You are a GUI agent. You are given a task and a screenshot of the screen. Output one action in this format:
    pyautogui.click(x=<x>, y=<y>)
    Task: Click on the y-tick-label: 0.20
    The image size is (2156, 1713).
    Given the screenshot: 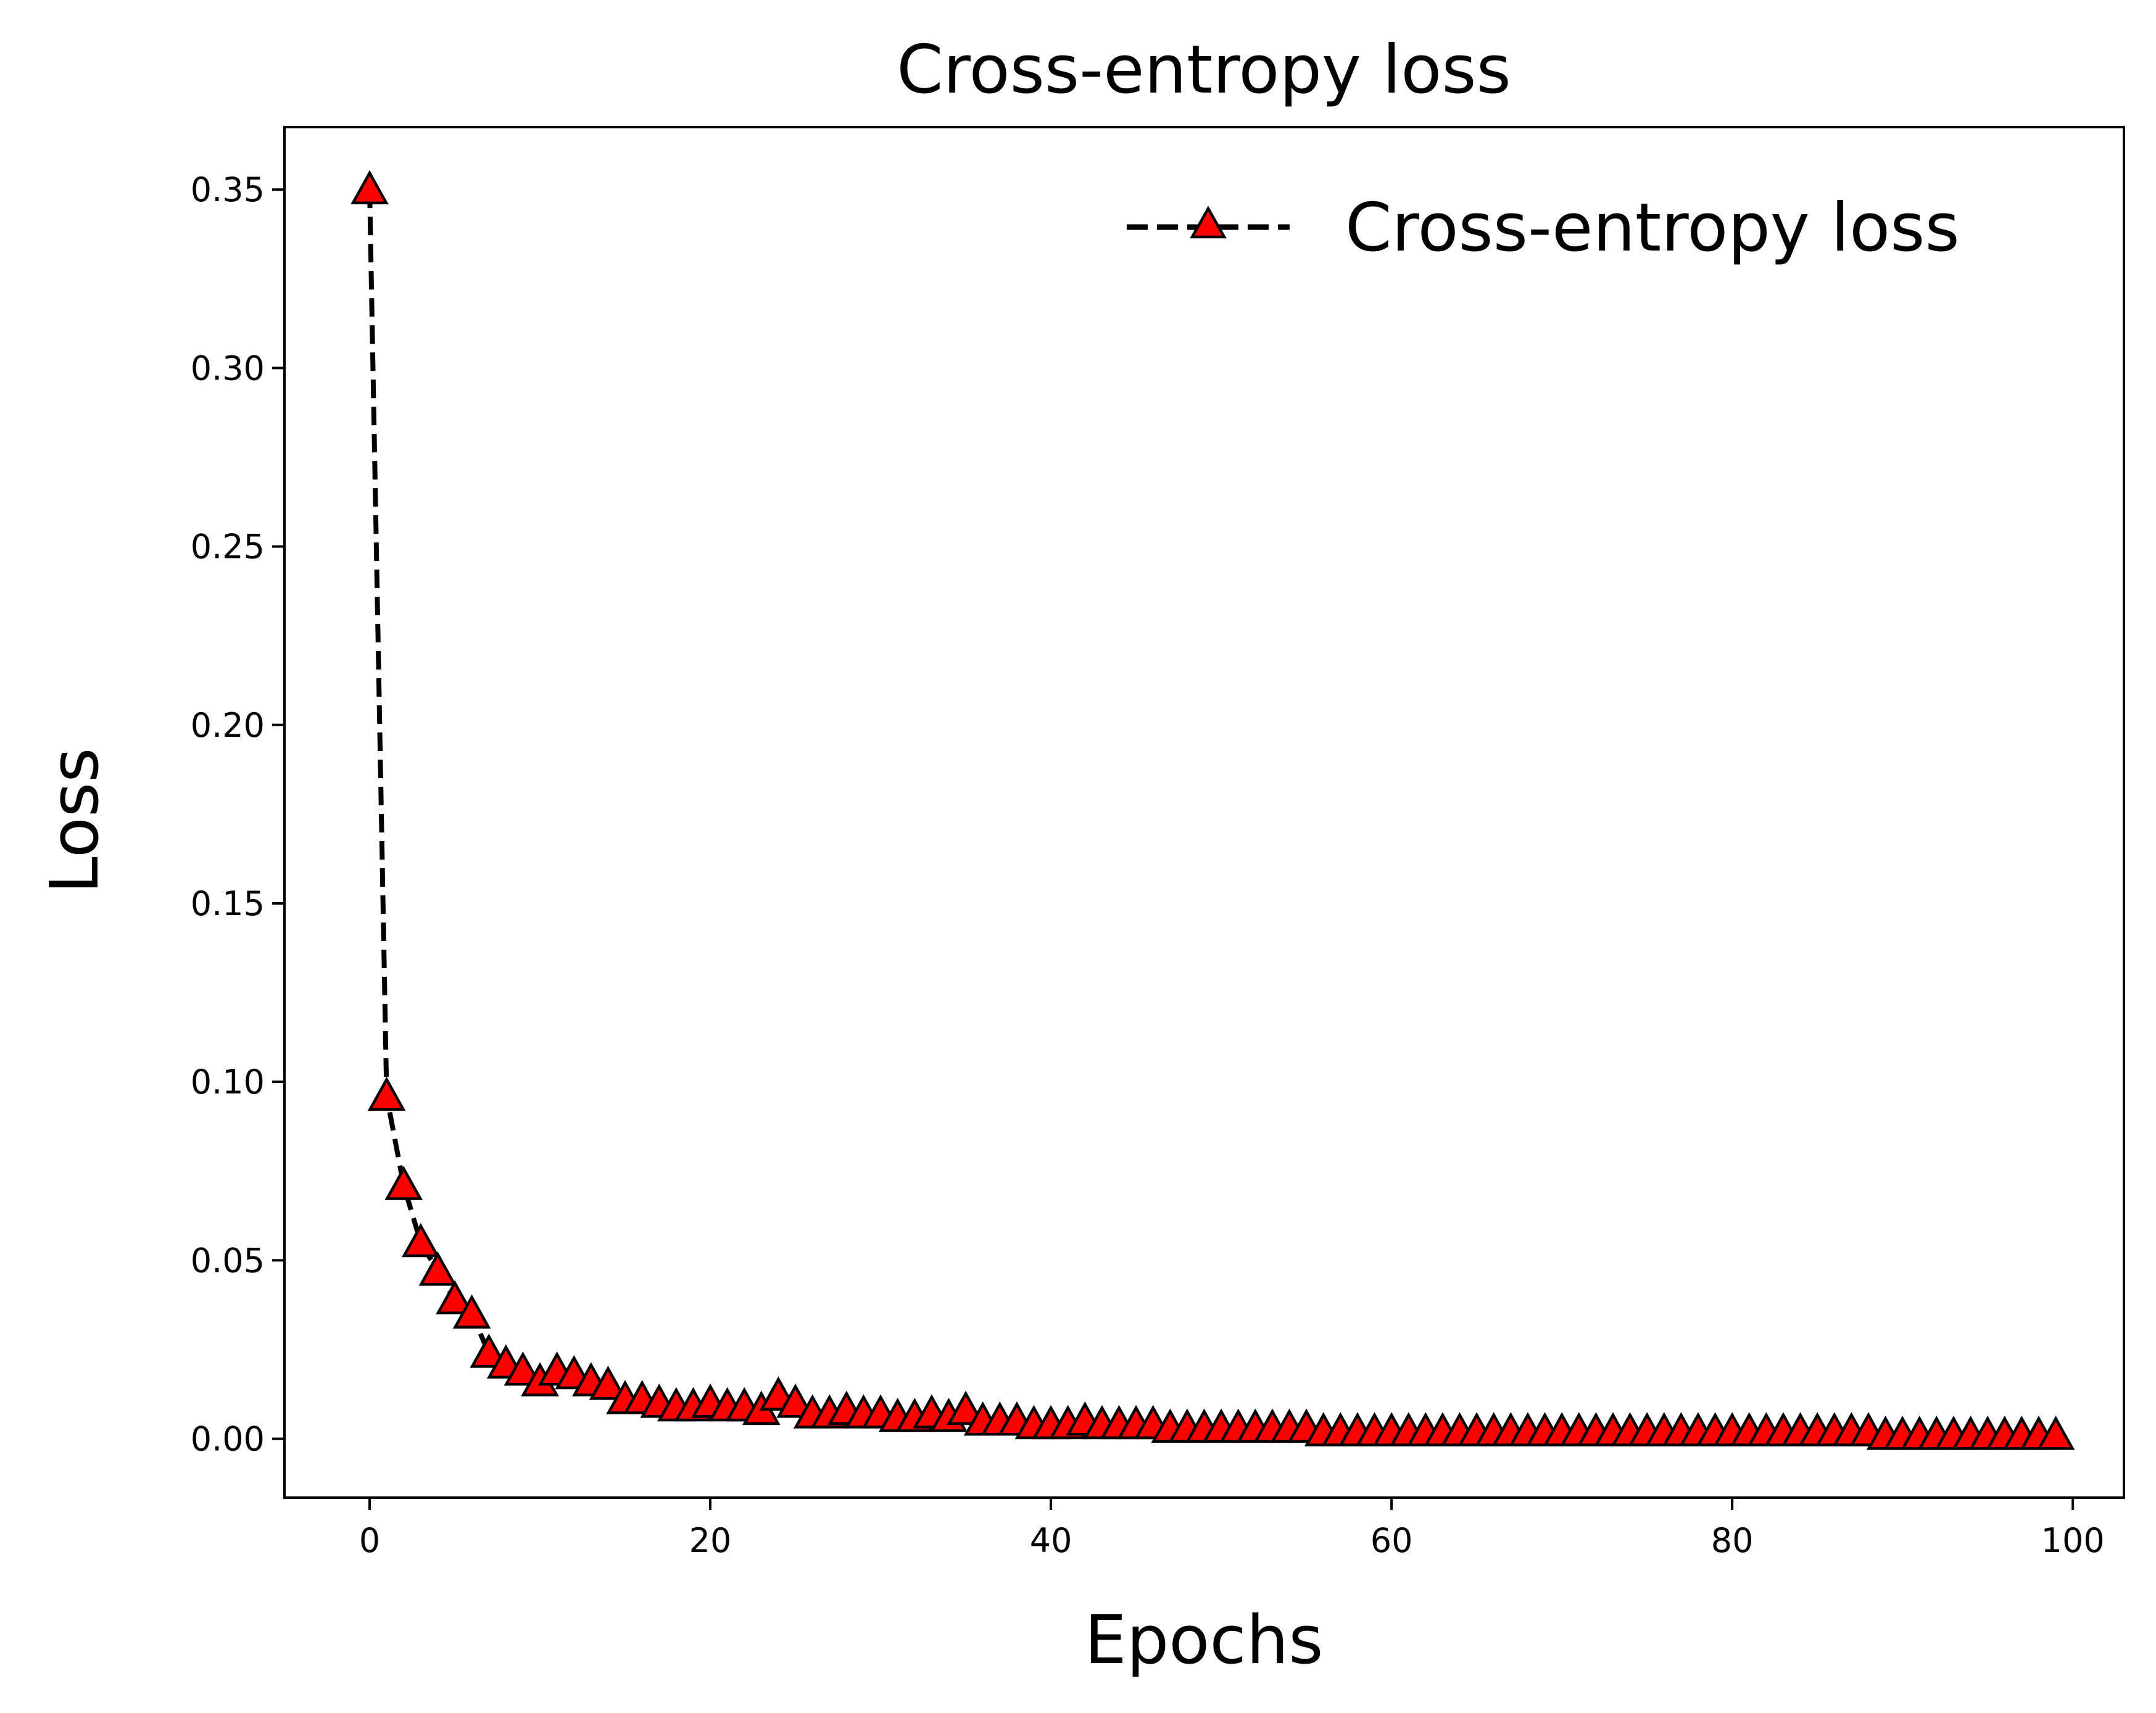 What is the action you would take?
    pyautogui.click(x=228, y=725)
    